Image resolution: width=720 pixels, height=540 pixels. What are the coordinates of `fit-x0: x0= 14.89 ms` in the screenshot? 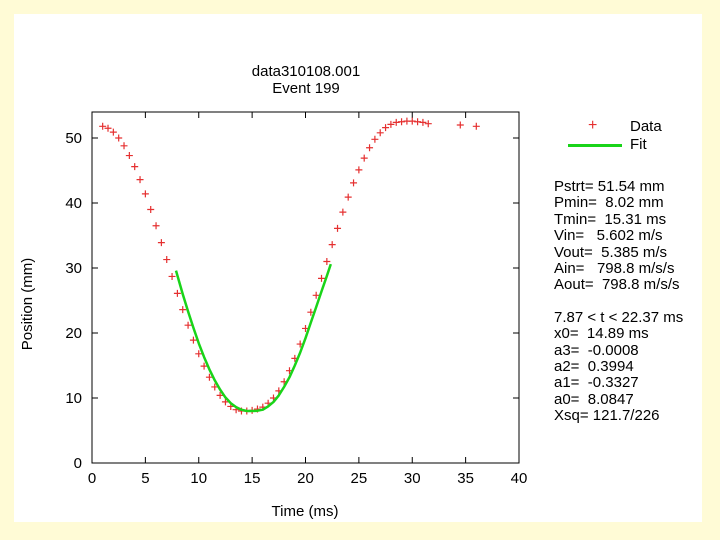 It's located at (601, 334).